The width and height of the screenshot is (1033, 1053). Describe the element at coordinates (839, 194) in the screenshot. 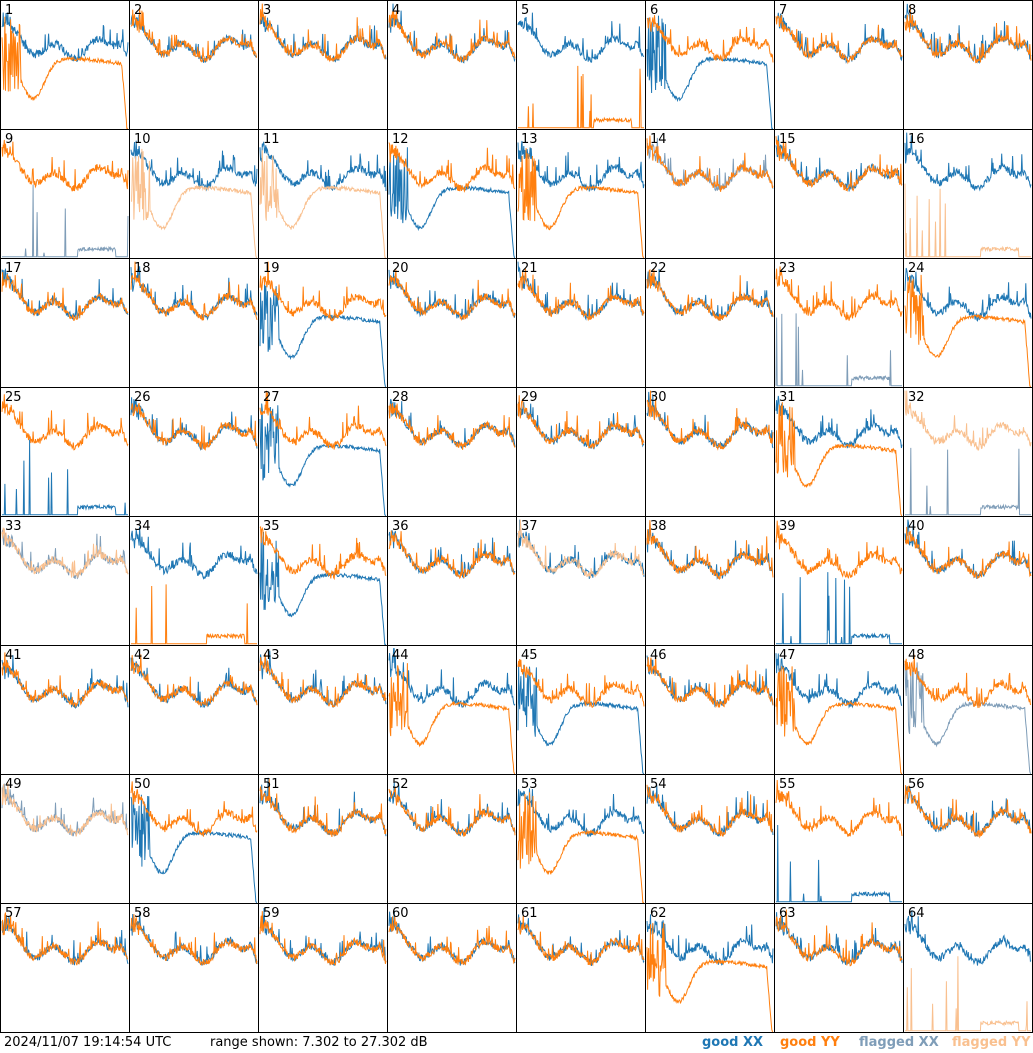

I see `panel-15: 15` at that location.